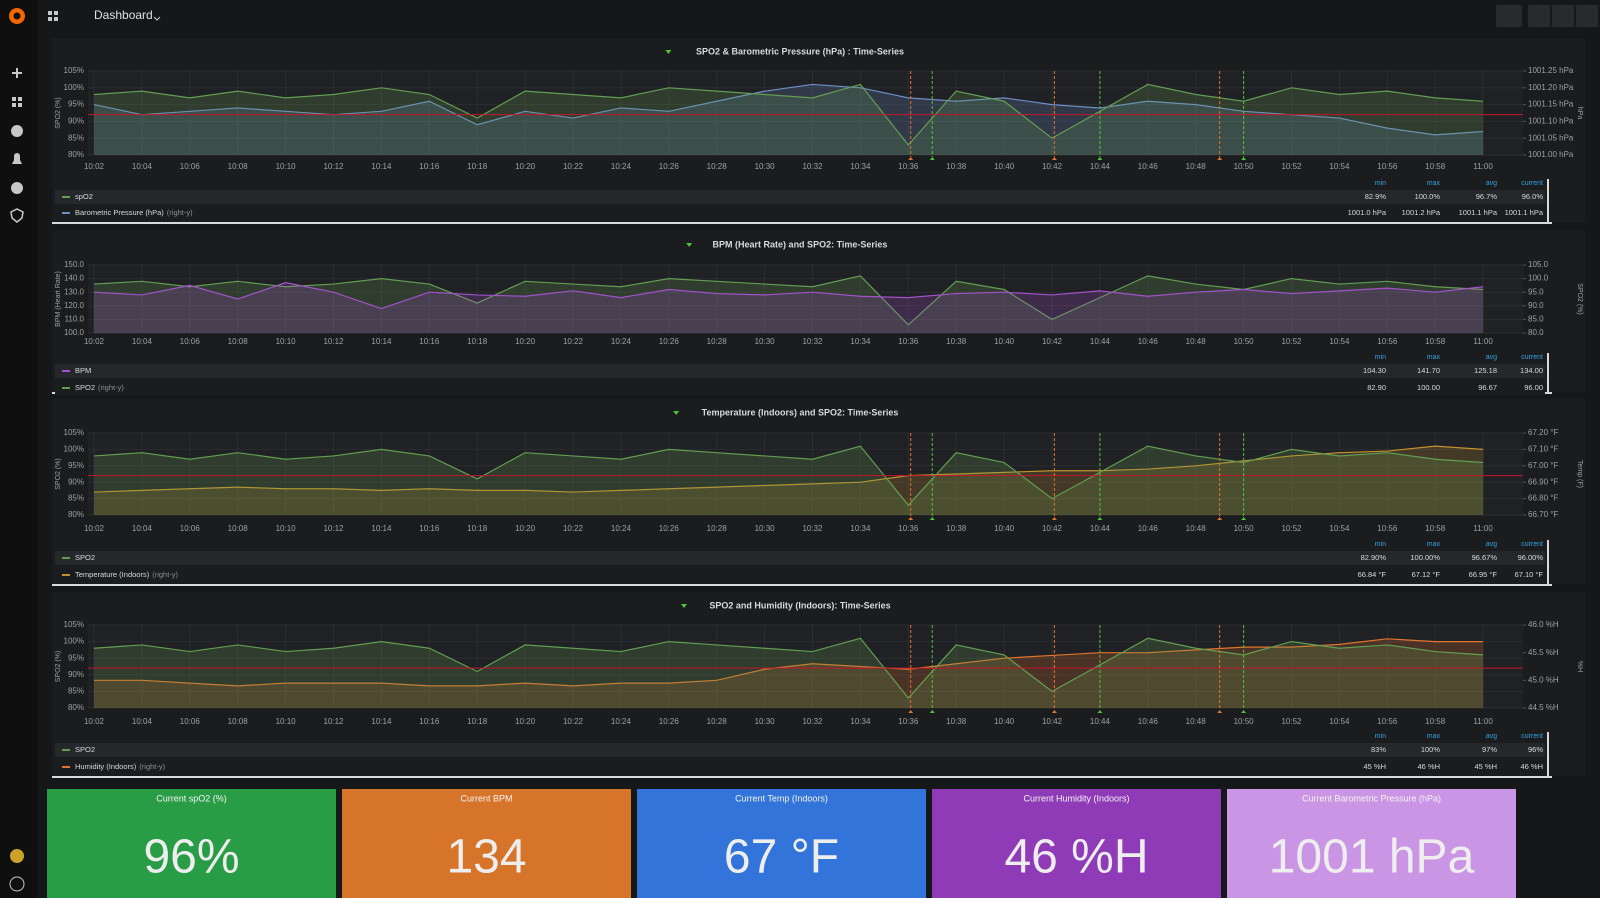 The height and width of the screenshot is (898, 1600). Describe the element at coordinates (1509, 16) in the screenshot. I see `btn-add-panel` at that location.